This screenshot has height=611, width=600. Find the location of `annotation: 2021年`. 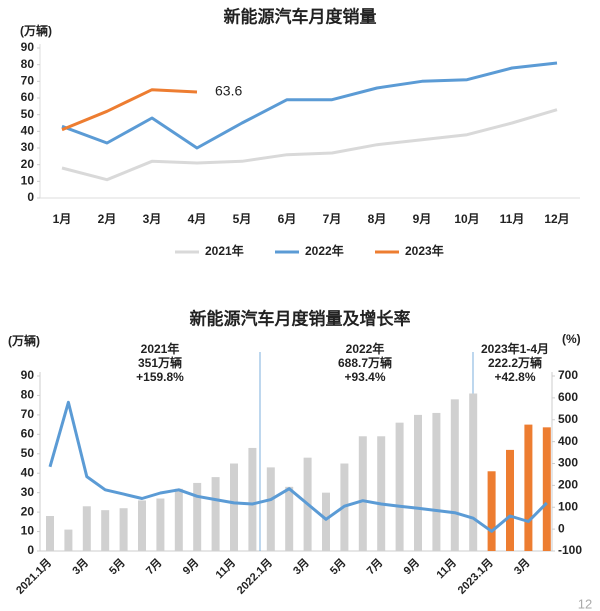

annotation: 2021年 is located at coordinates (160, 348).